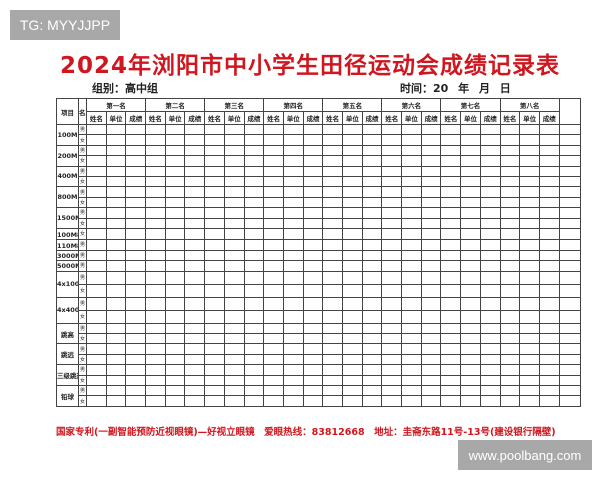  What do you see at coordinates (65, 25) in the screenshot?
I see `watermark-tg: TG: MYYJJPP` at bounding box center [65, 25].